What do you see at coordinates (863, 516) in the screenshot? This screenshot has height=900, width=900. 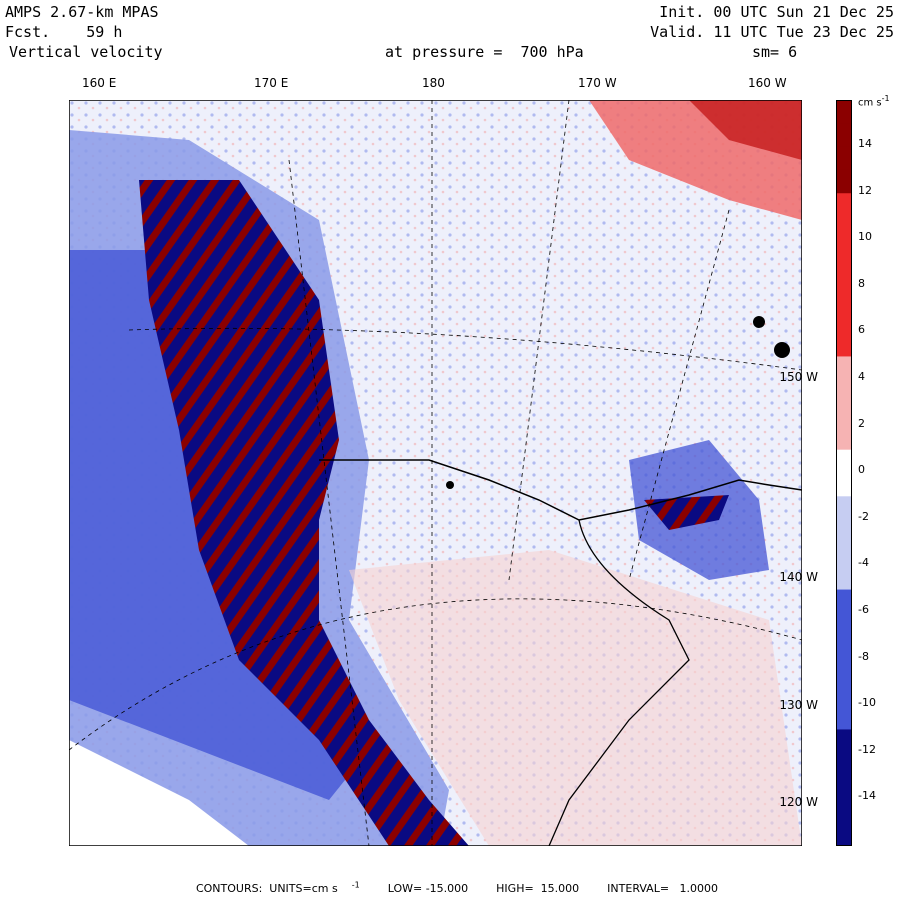 I see `colorbar-tick-label: -2` at bounding box center [863, 516].